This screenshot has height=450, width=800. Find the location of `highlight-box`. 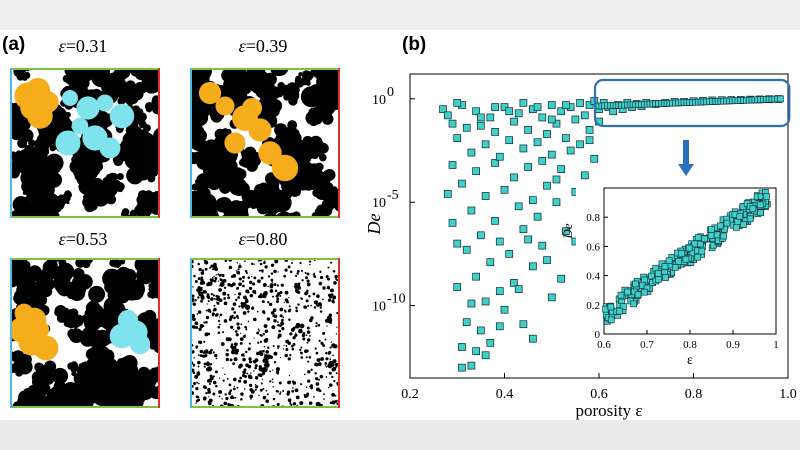

highlight-box is located at coordinates (692, 103).